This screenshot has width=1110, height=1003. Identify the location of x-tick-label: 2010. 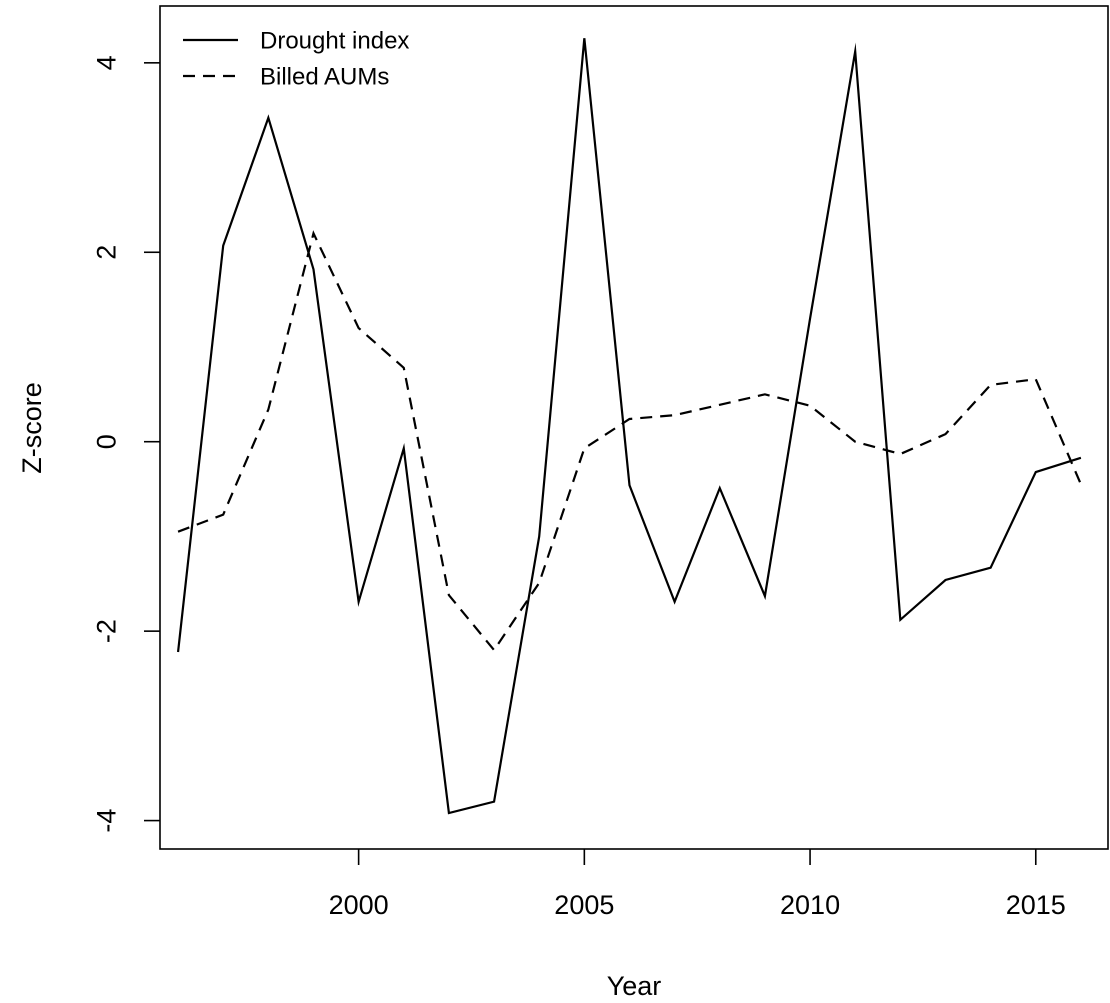
(810, 905).